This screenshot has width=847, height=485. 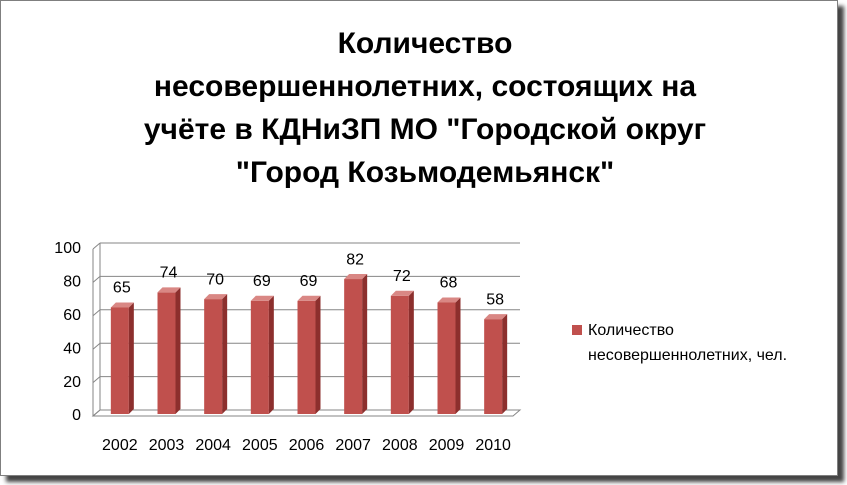 What do you see at coordinates (400, 445) in the screenshot?
I see `x-tick-label: 2008` at bounding box center [400, 445].